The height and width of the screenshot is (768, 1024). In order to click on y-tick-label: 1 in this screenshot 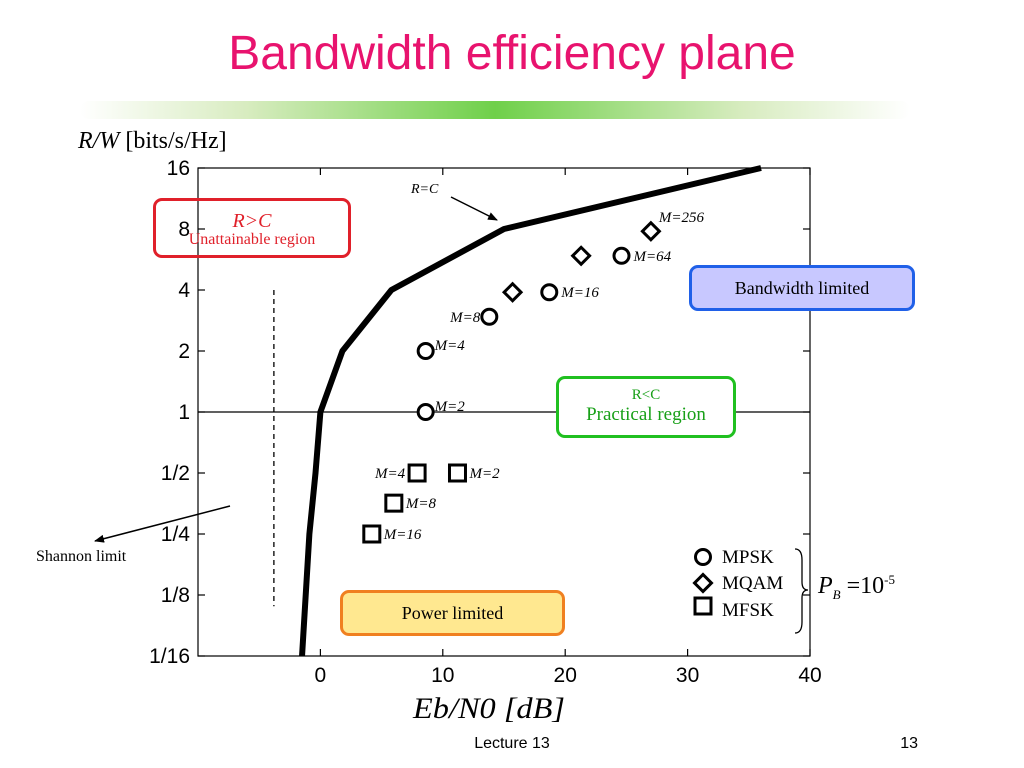, I will do `click(184, 412)`.